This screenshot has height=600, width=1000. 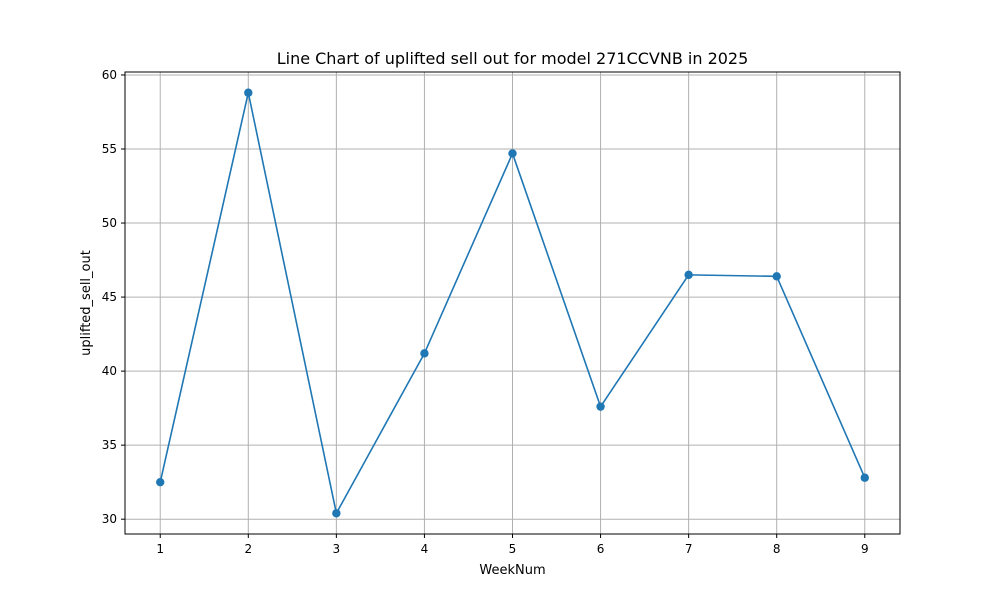 I want to click on x-tick-label: 7, so click(x=689, y=549).